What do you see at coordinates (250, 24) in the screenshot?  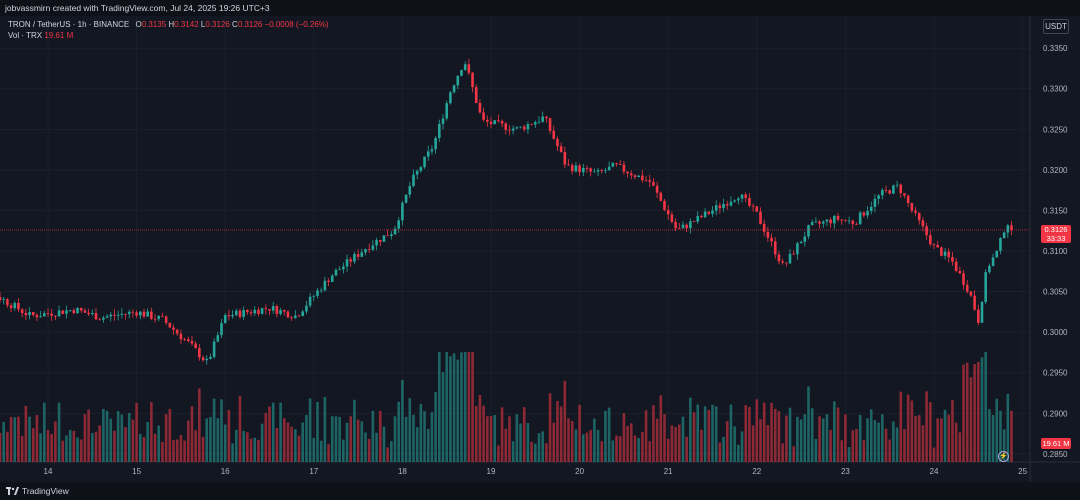 I see `close-value: 0.3126` at bounding box center [250, 24].